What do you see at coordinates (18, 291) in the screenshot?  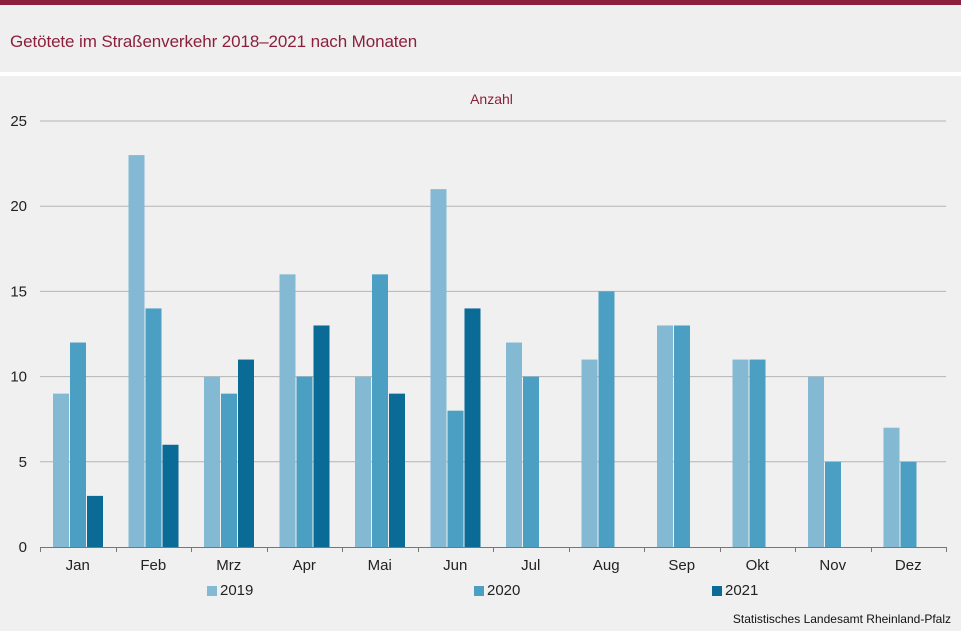 I see `y-tick-label: 15` at bounding box center [18, 291].